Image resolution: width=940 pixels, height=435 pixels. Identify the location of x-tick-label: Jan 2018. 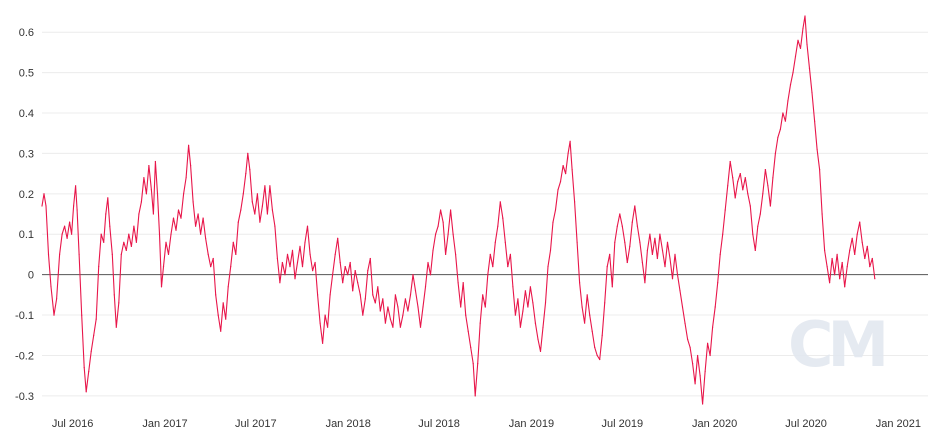
(348, 424).